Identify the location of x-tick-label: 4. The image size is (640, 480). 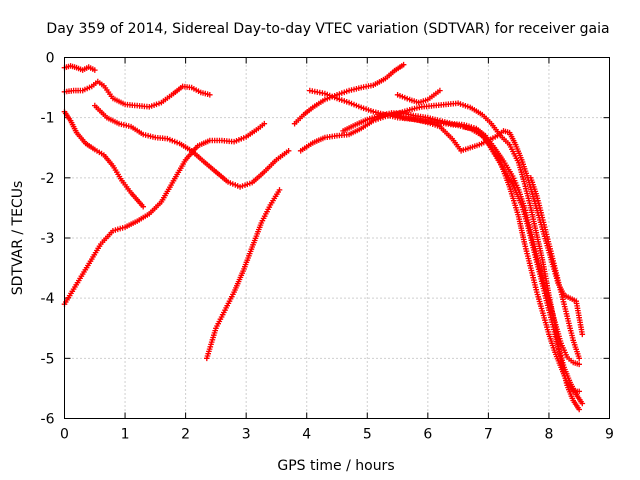
(306, 435).